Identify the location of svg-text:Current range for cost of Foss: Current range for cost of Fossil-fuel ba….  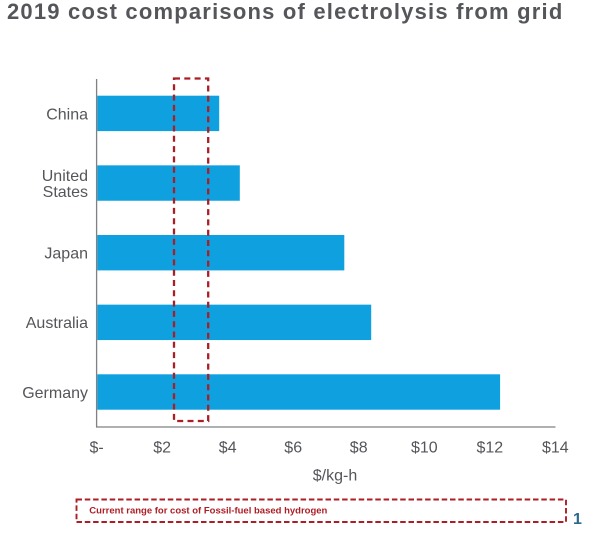
(208, 511).